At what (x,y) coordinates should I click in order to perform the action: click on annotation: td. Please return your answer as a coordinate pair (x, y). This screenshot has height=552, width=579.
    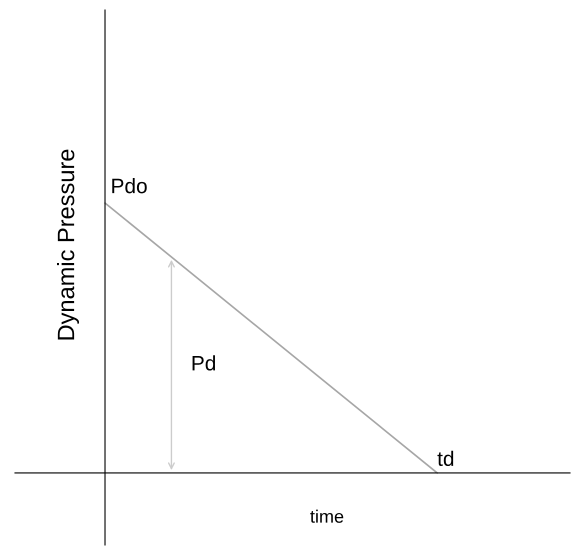
    Looking at the image, I should click on (445, 458).